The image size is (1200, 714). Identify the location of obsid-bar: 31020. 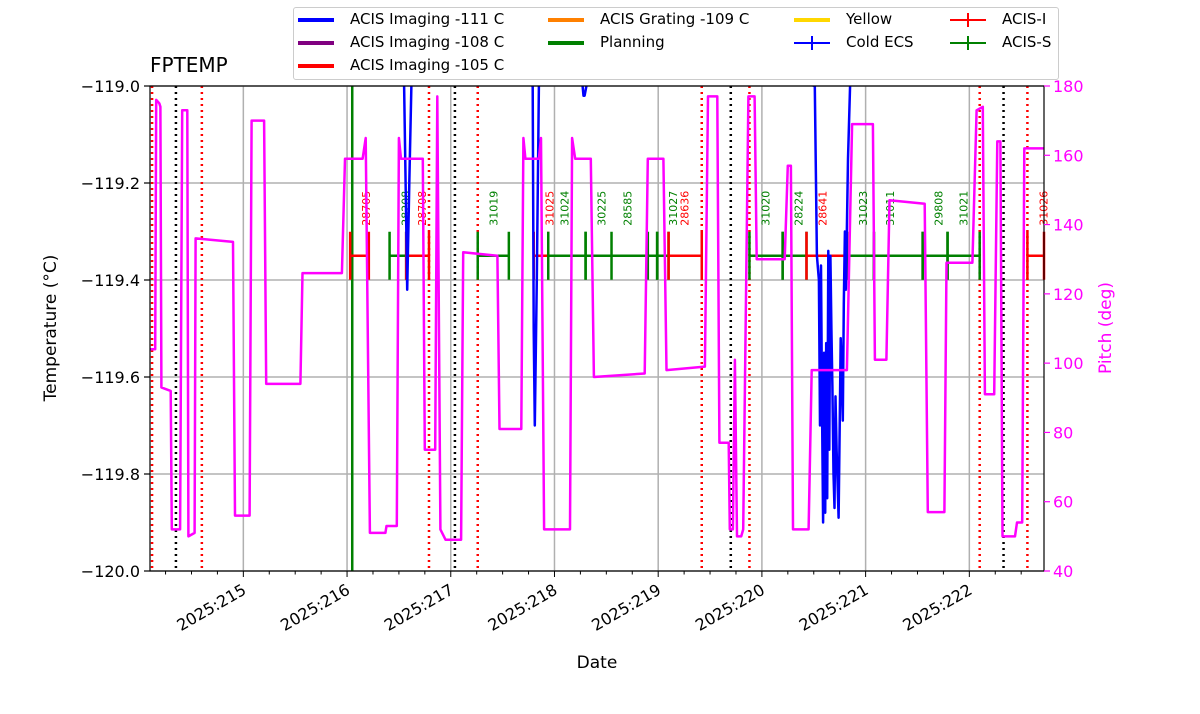
(766, 235).